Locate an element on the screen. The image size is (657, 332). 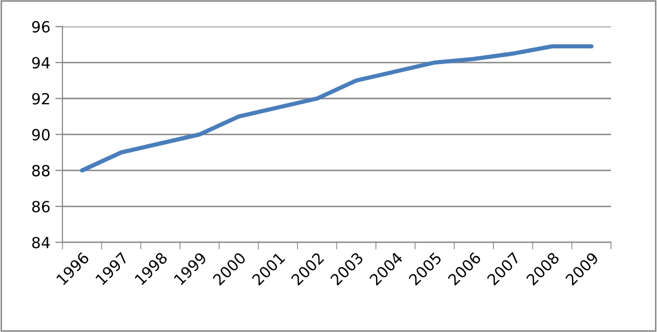
y-tick-label: 90 is located at coordinates (41, 134).